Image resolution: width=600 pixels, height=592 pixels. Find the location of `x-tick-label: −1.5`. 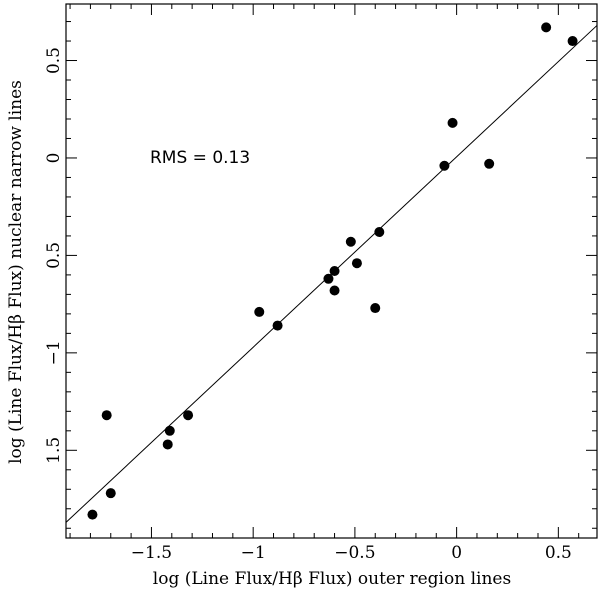

x-tick-label: −1.5 is located at coordinates (151, 553).